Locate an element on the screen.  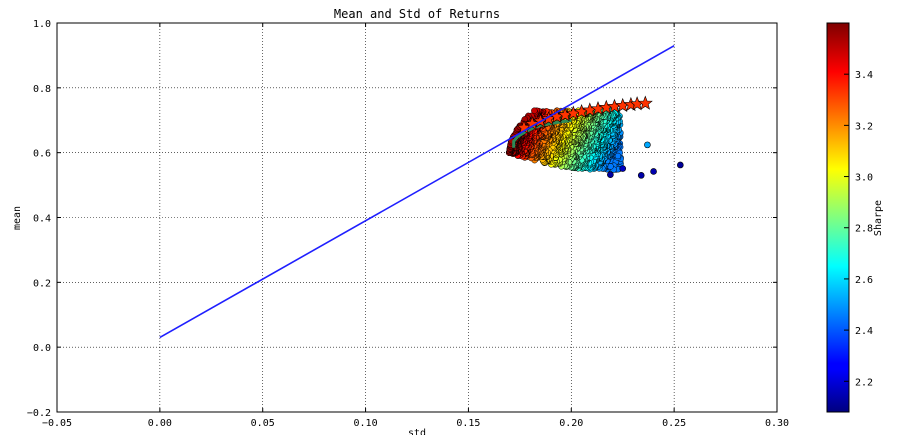
y-tick-label: 0.4 is located at coordinates (42, 219).